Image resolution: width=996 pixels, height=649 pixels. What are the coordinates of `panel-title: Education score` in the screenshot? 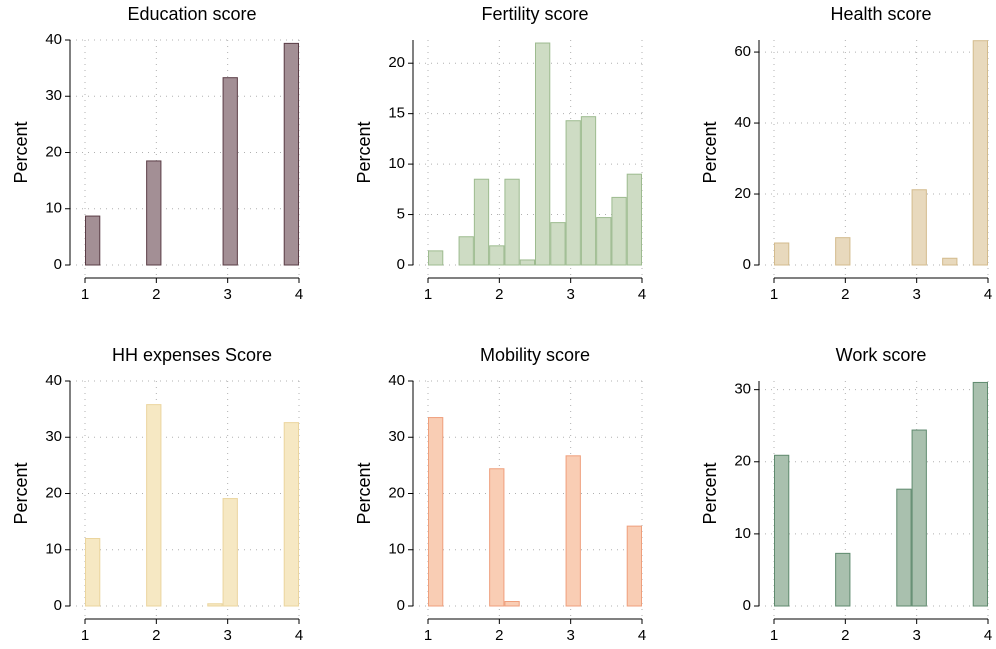 It's located at (191, 14).